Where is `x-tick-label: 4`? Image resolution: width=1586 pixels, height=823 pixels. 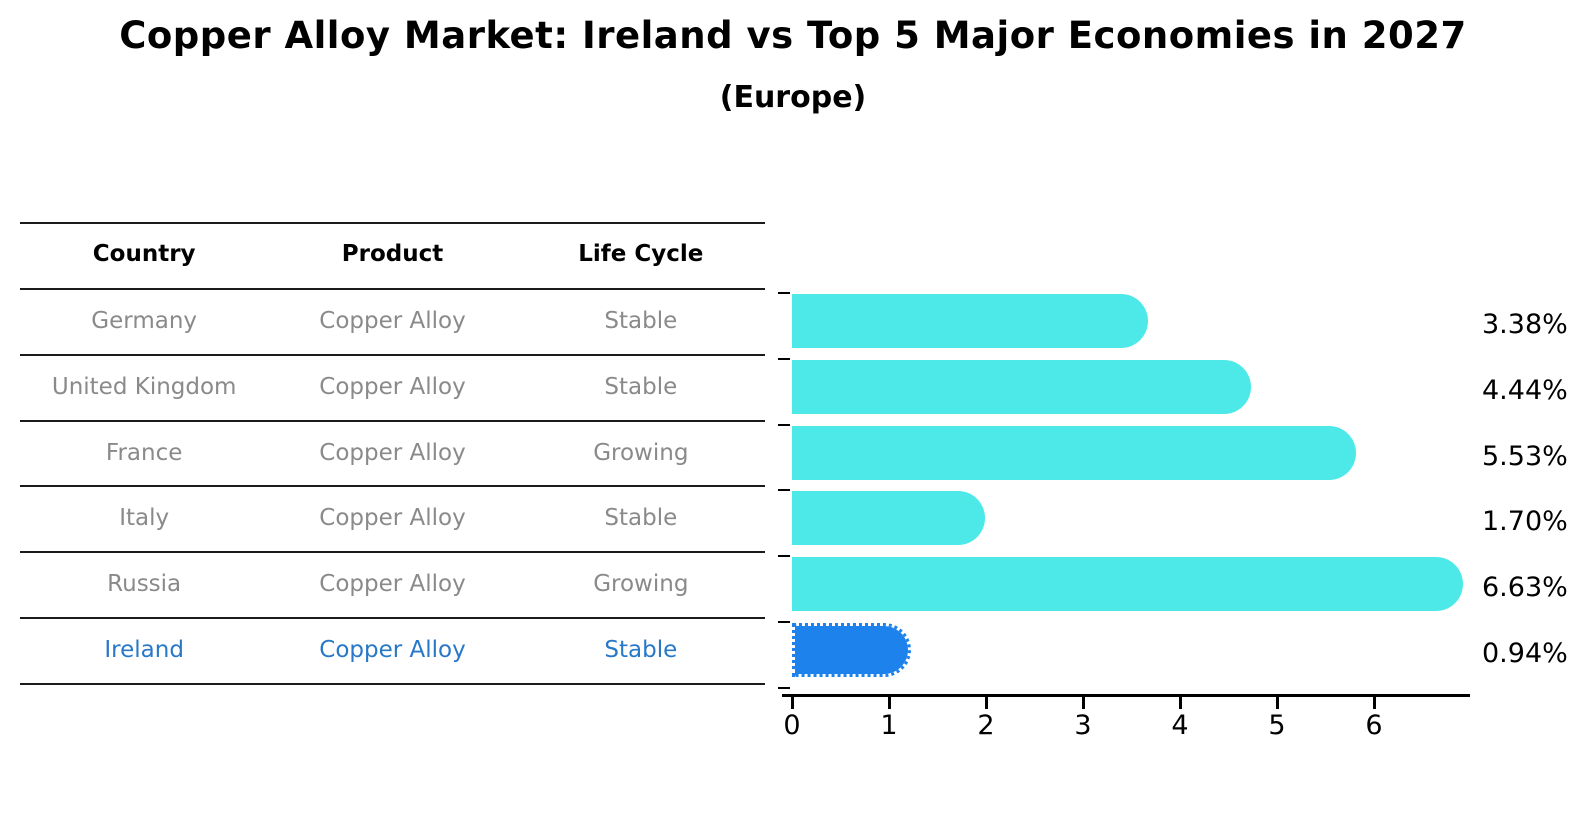
x-tick-label: 4 is located at coordinates (1180, 725).